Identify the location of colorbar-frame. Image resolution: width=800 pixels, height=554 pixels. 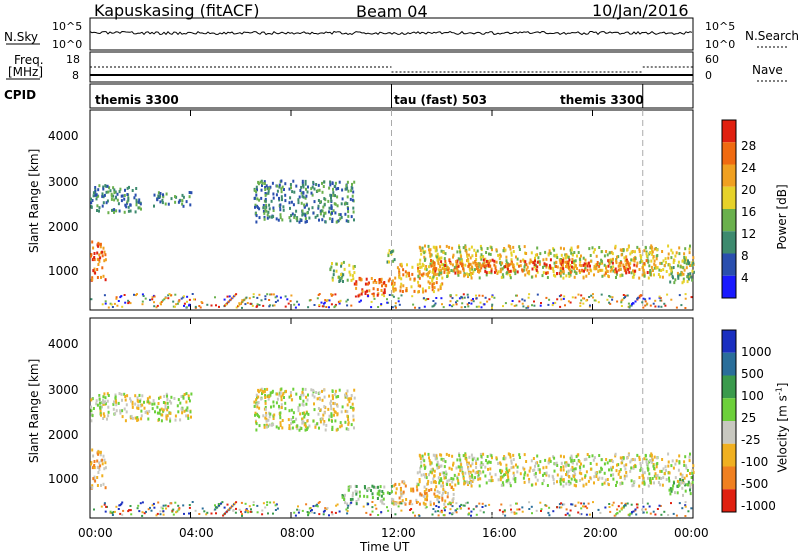
(729, 209).